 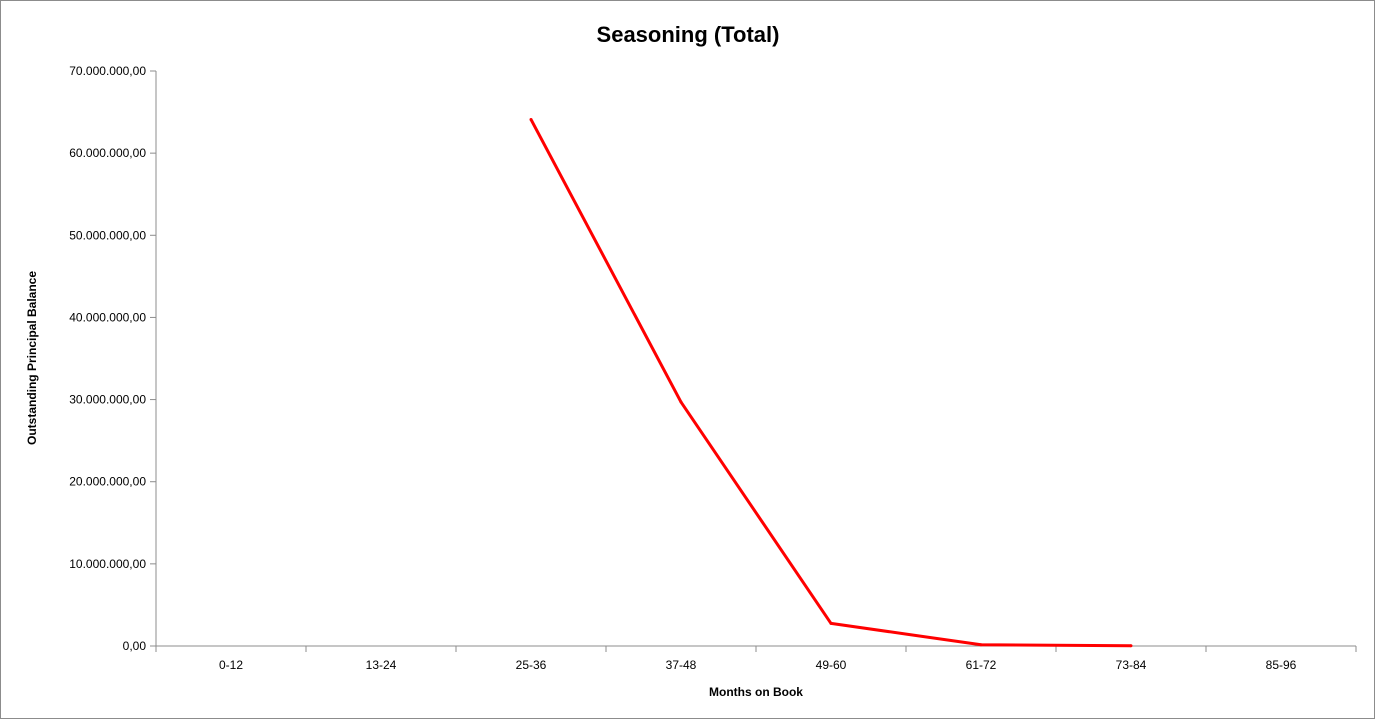 I want to click on y-tick-label: 0,00, so click(x=135, y=646).